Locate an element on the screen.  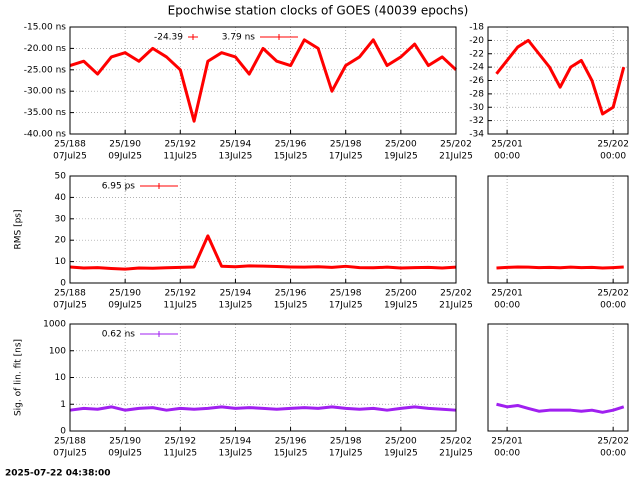
legend-label: 0.62 ns is located at coordinates (119, 335).